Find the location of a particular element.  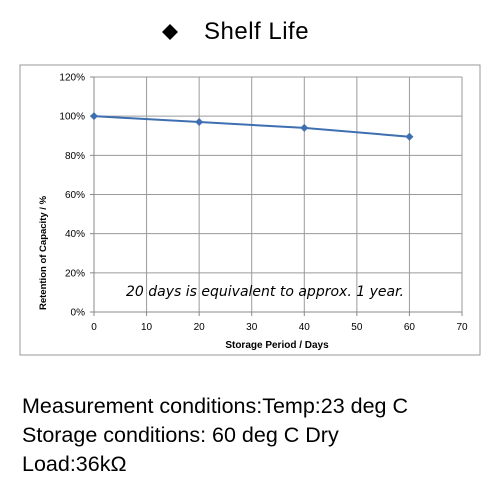

y-tick-label: 80% is located at coordinates (75, 156).